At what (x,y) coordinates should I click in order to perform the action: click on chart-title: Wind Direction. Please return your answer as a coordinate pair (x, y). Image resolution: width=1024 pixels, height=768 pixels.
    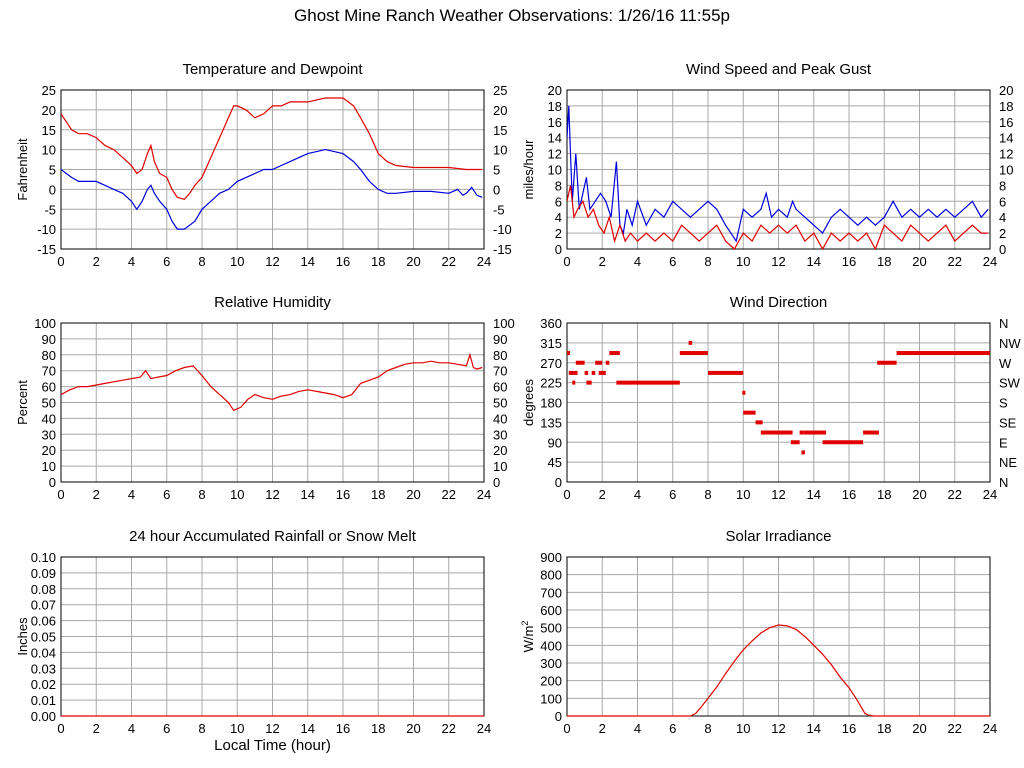
    Looking at the image, I should click on (779, 302).